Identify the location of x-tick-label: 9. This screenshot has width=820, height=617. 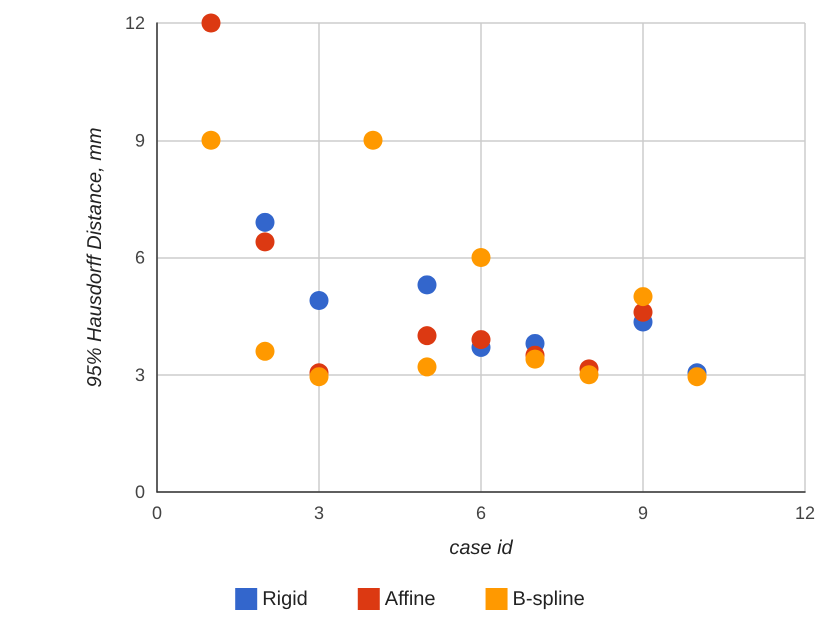
(643, 513).